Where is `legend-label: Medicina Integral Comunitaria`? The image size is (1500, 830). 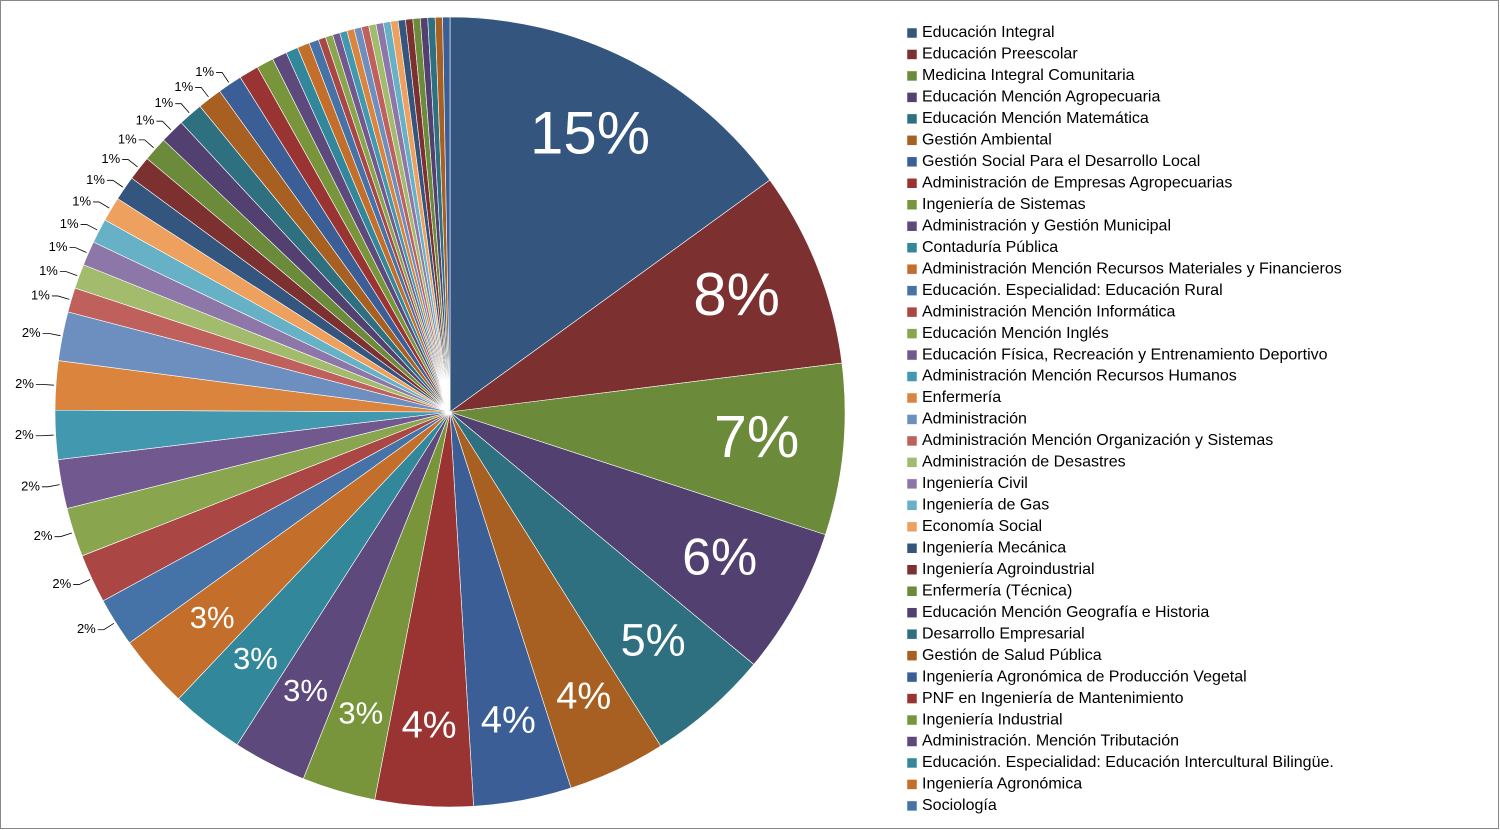 legend-label: Medicina Integral Comunitaria is located at coordinates (1028, 75).